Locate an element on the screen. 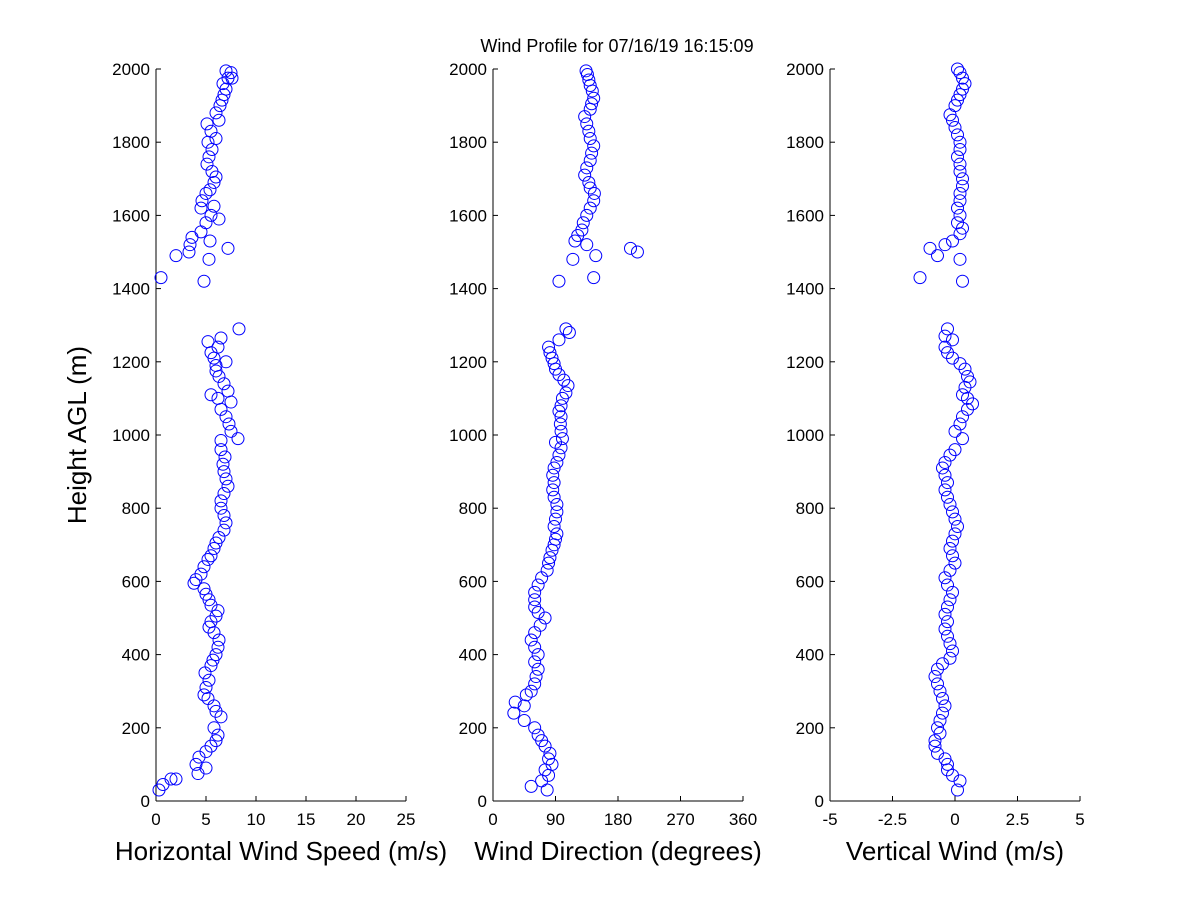  y-tick-label: 800 is located at coordinates (810, 508).